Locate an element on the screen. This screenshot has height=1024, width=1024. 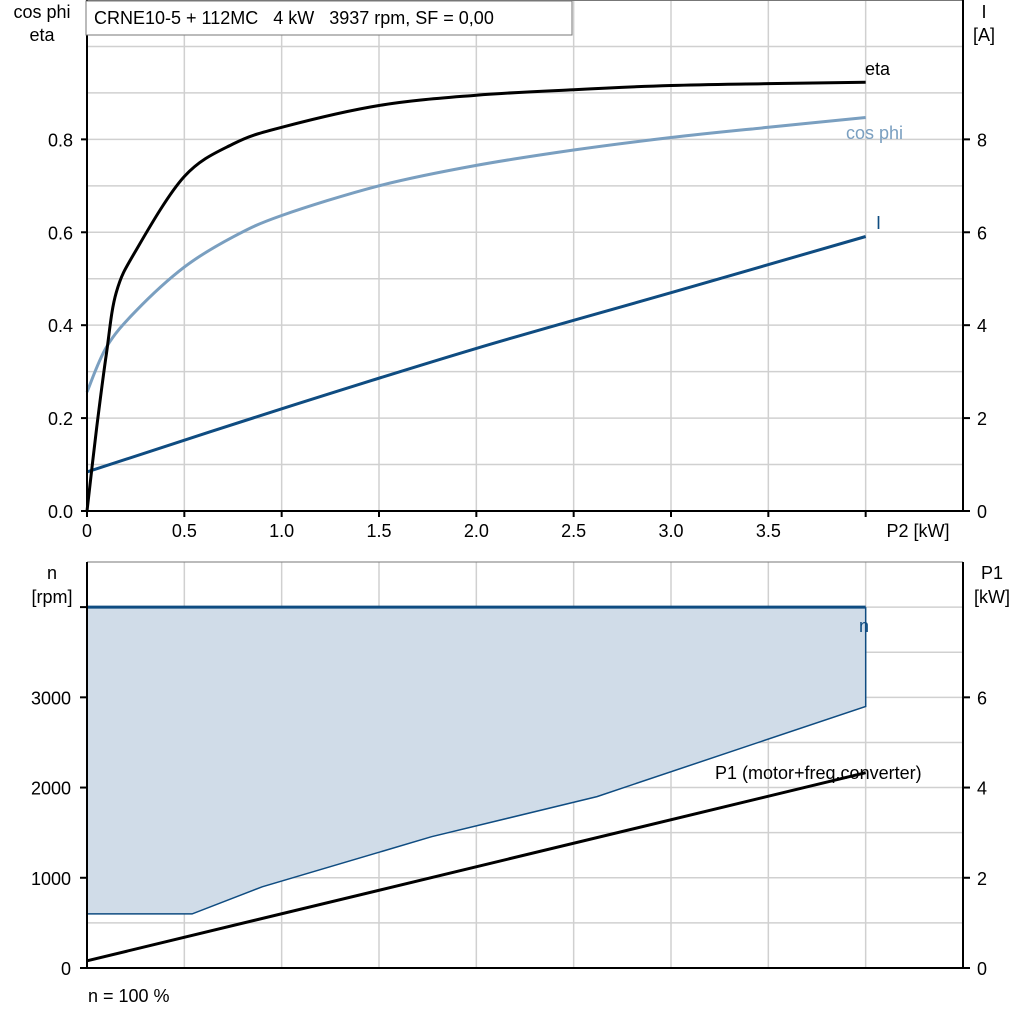
x-tick-label: 0.5 is located at coordinates (184, 531).